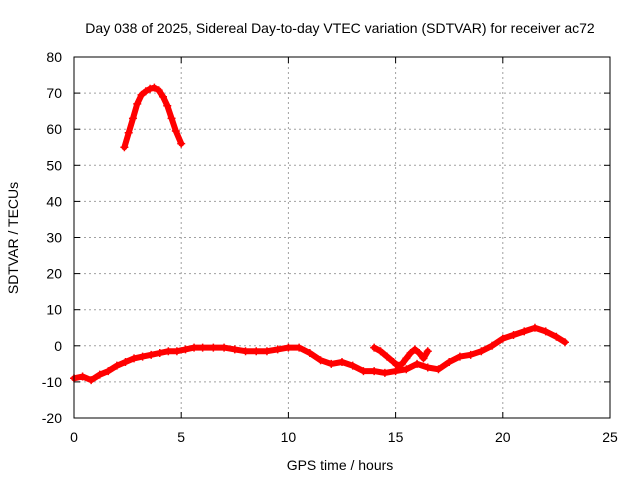  What do you see at coordinates (13, 238) in the screenshot?
I see `y-axis-label: SDTVAR / TECUs` at bounding box center [13, 238].